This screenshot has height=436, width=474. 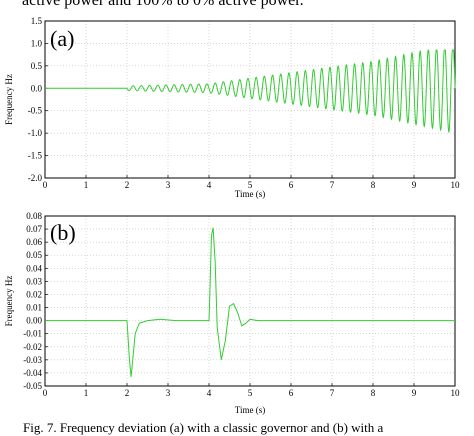 What do you see at coordinates (37, 43) in the screenshot?
I see `y-tick-label: 1.0` at bounding box center [37, 43].